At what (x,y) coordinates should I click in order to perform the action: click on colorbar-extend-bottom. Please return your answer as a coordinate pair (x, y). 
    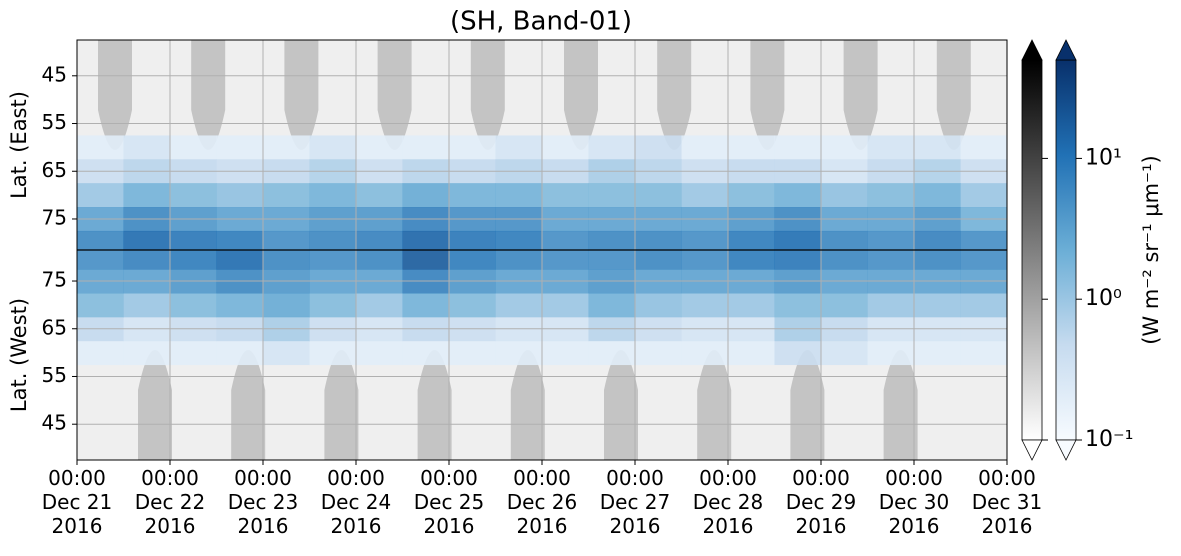
    Looking at the image, I should click on (1032, 450).